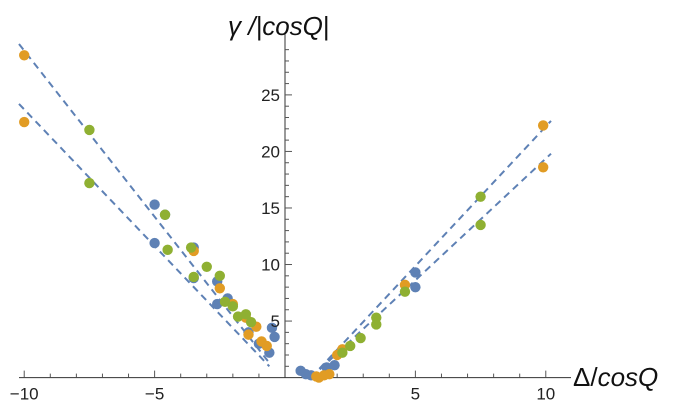 The width and height of the screenshot is (688, 408). What do you see at coordinates (415, 394) in the screenshot?
I see `x-tick-label: 5` at bounding box center [415, 394].